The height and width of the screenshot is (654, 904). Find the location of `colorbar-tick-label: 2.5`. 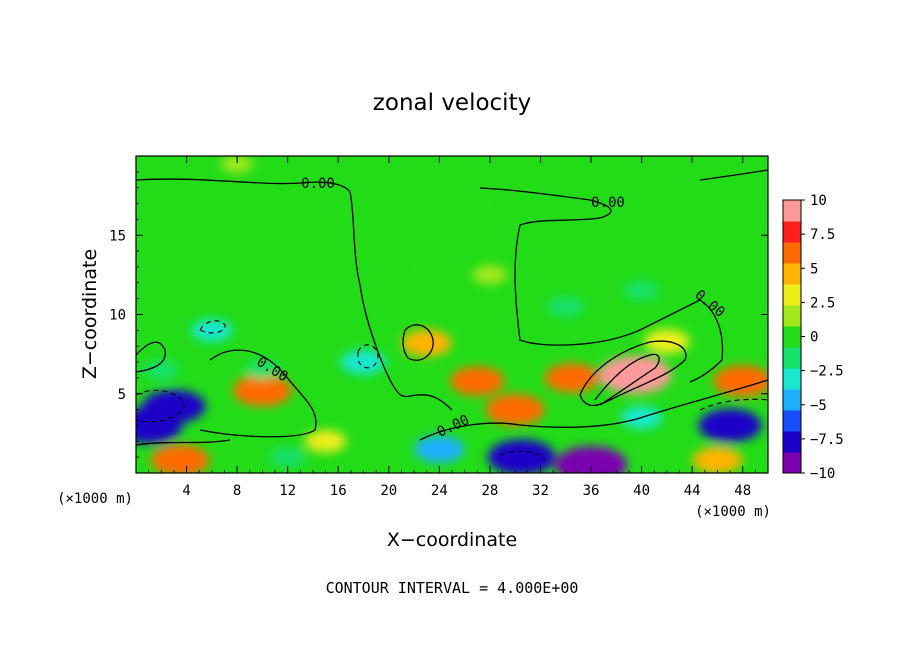

colorbar-tick-label: 2.5 is located at coordinates (822, 303).